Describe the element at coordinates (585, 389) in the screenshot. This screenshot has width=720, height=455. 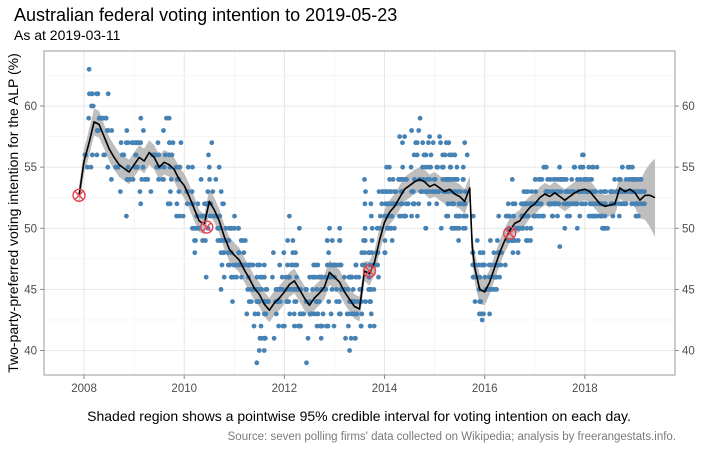
I see `x-tick-label: 2018` at that location.